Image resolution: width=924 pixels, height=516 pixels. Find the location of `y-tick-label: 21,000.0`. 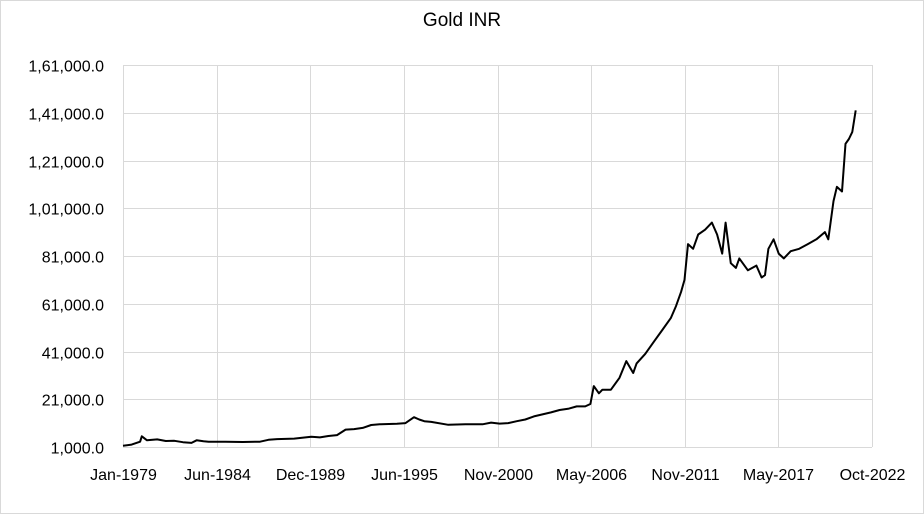

y-tick-label: 21,000.0 is located at coordinates (73, 401).